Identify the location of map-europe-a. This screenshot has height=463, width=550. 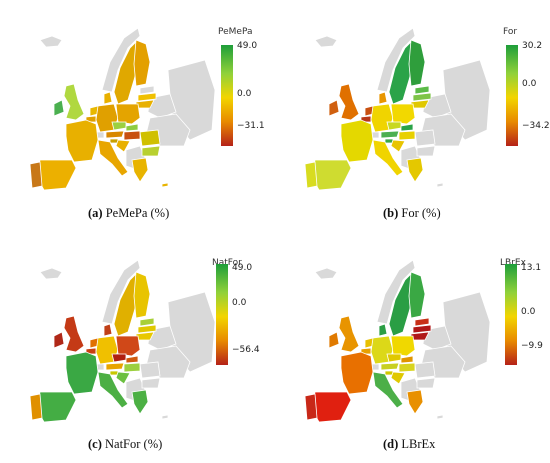
(122, 109).